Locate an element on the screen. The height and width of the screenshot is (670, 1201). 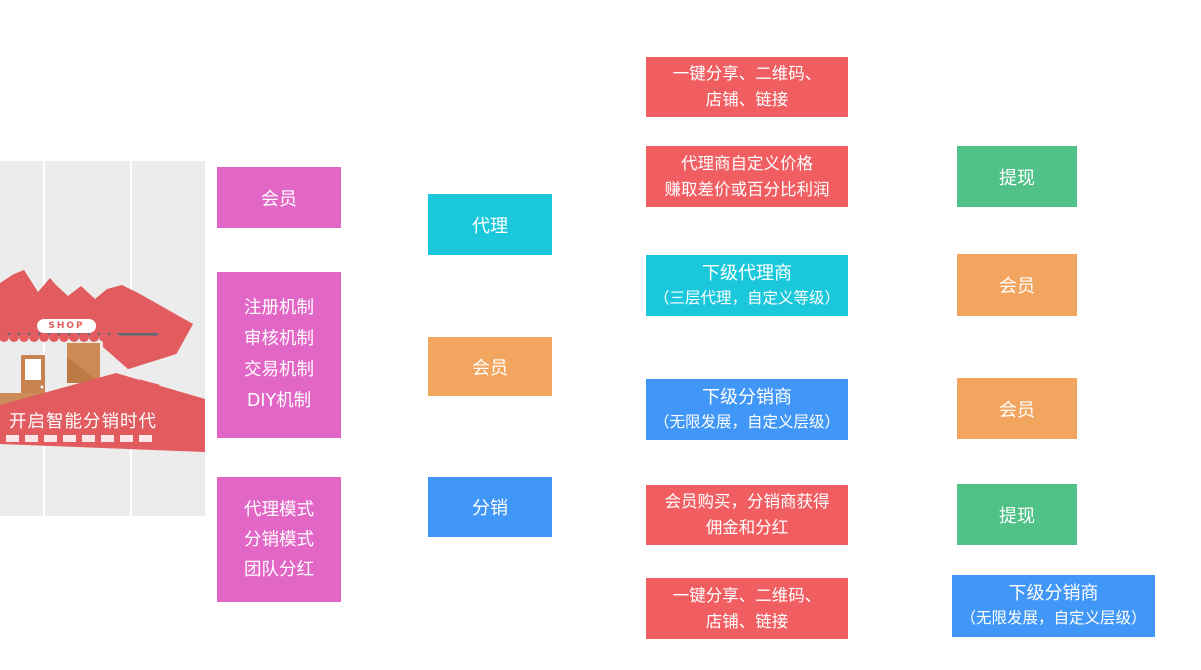
sub-agents-box: 下级代理商 （三层代理，自定义等级） is located at coordinates (747, 285).